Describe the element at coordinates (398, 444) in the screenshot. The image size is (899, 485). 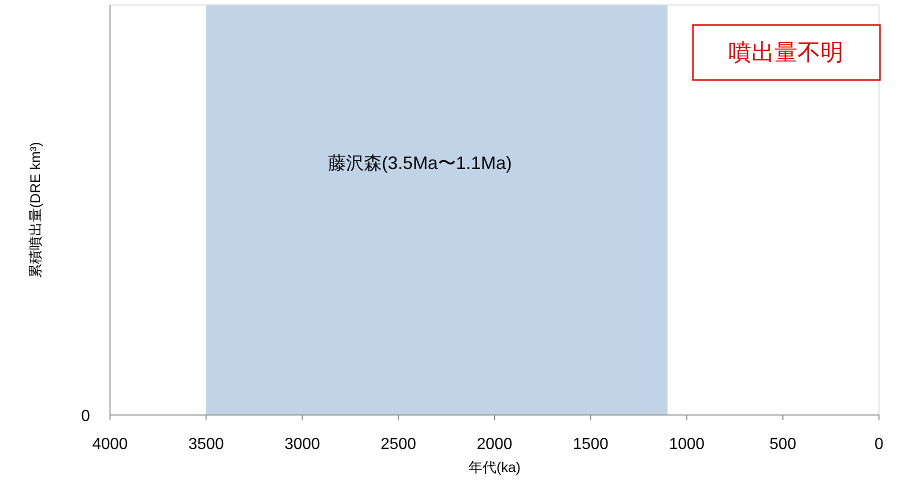
I see `x-tick-label: 2500` at that location.